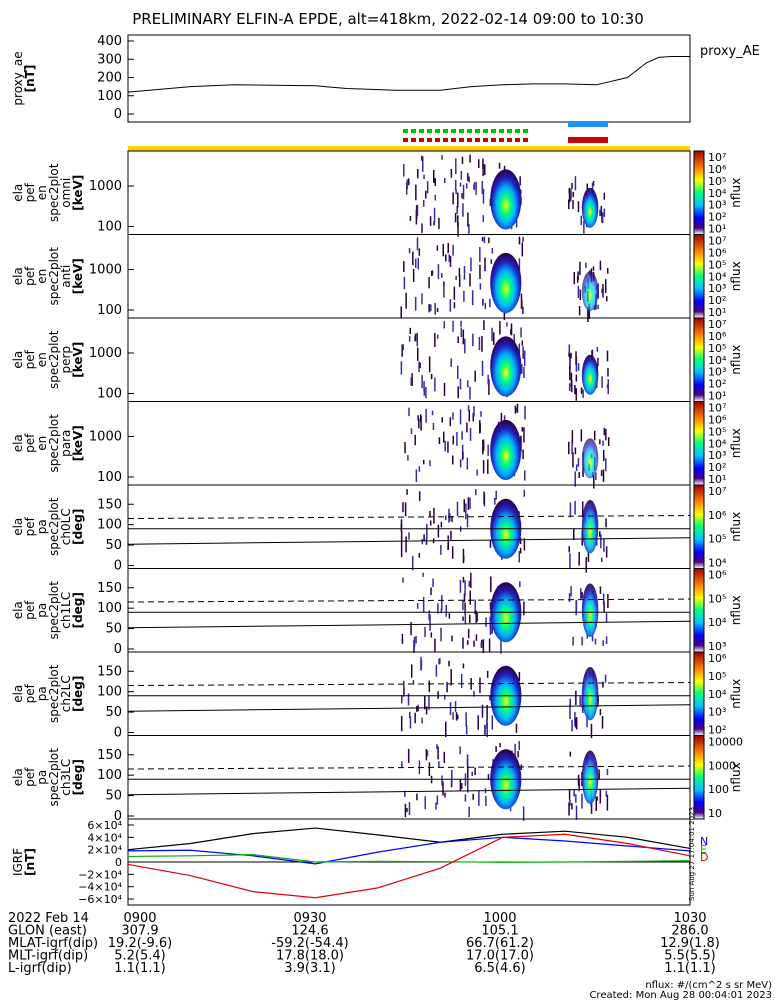 The height and width of the screenshot is (1000, 775). What do you see at coordinates (717, 169) in the screenshot?
I see `energy-panel-0-colorbar-tick: 10⁶` at bounding box center [717, 169].